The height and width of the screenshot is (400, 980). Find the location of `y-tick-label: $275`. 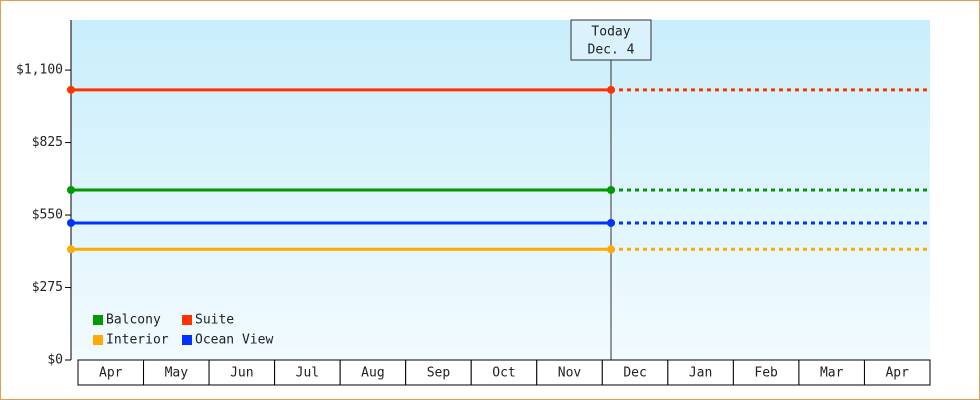

y-tick-label: $275 is located at coordinates (47, 287).